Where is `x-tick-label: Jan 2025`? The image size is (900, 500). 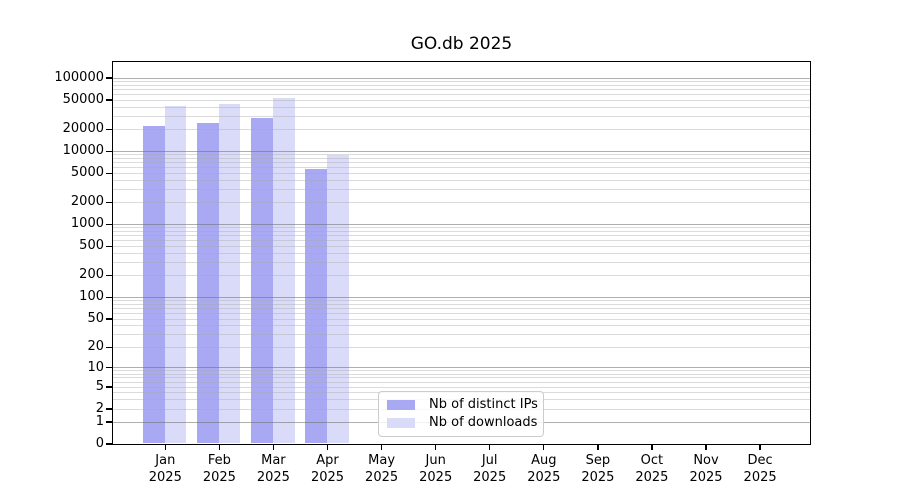 x-tick-label: Jan 2025 is located at coordinates (165, 469).